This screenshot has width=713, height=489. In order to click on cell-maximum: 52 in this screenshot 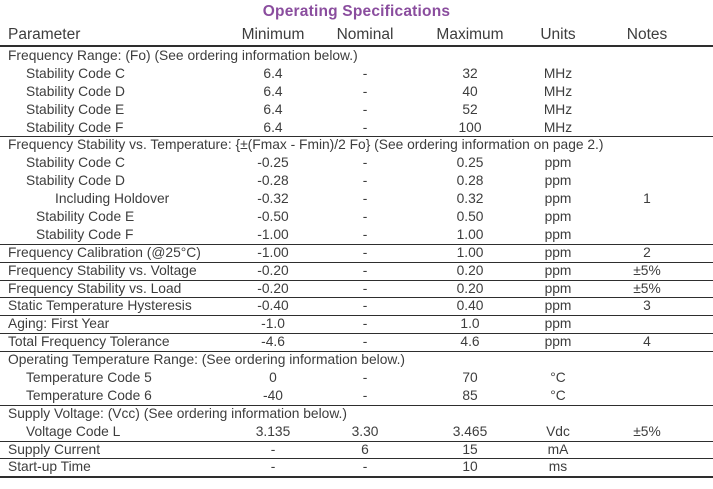, I will do `click(470, 109)`.